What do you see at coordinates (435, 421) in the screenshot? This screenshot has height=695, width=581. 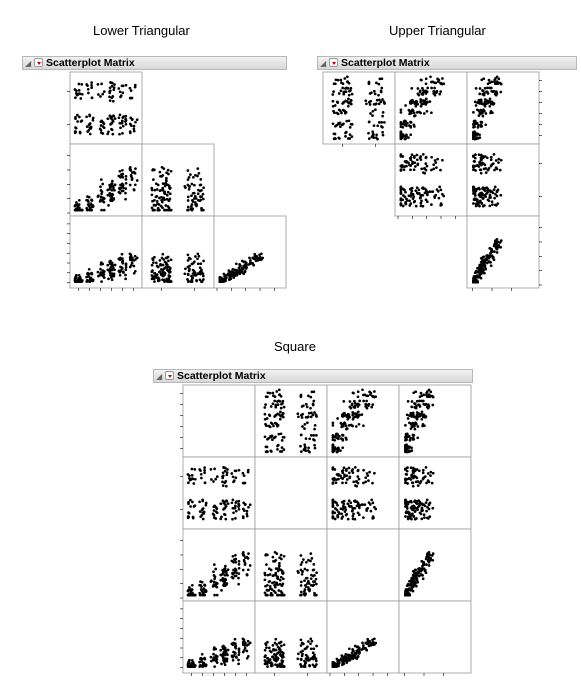 I see `scatter-cell-age-by-weight` at bounding box center [435, 421].